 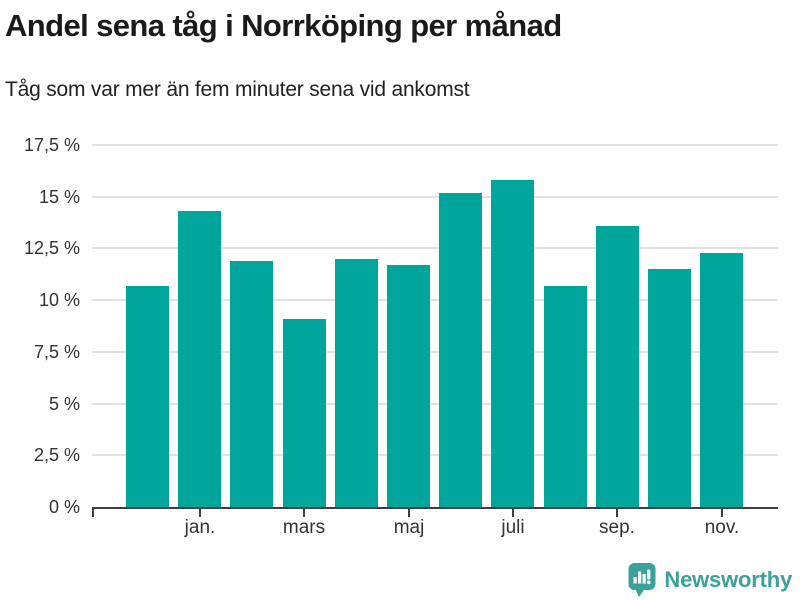 What do you see at coordinates (51, 248) in the screenshot?
I see `y-axis-tick-label: 12,5 %` at bounding box center [51, 248].